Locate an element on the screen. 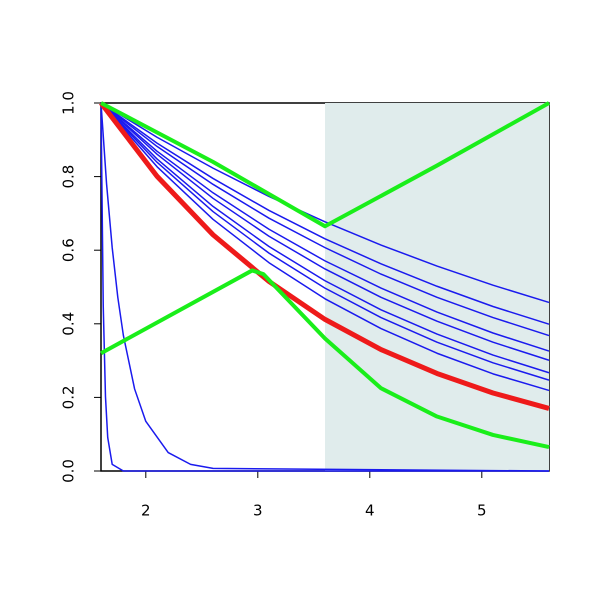 The image size is (600, 604). y-tick-label: 0.2 is located at coordinates (69, 397).